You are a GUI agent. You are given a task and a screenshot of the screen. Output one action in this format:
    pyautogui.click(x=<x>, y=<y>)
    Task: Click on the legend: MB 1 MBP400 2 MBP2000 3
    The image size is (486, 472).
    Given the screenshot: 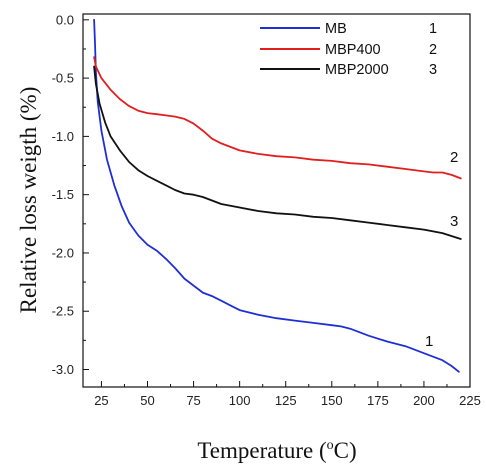 What is the action you would take?
    pyautogui.click(x=348, y=49)
    